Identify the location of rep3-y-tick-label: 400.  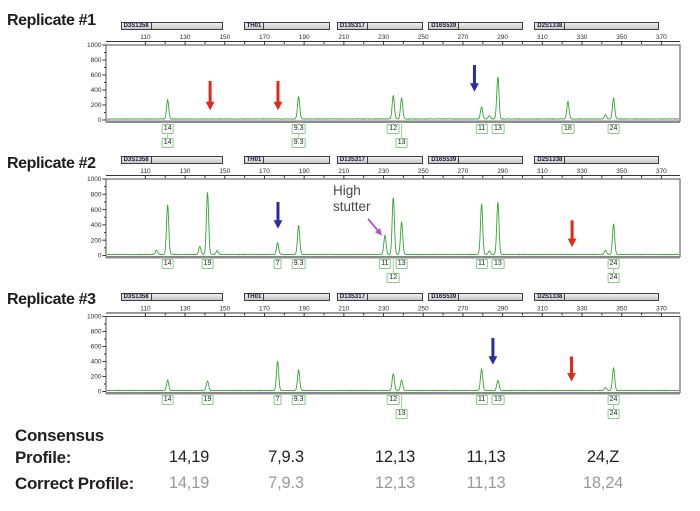
(96, 362).